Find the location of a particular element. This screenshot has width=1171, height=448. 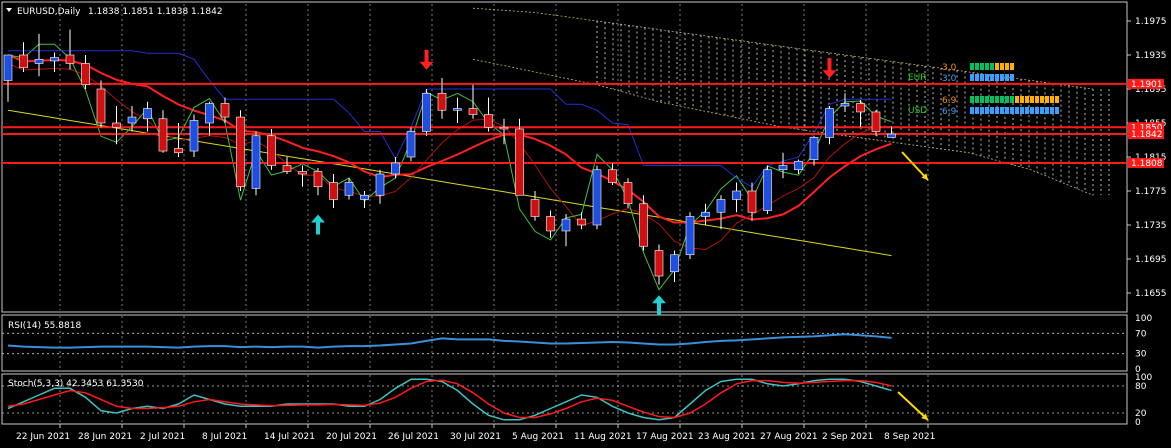

cloud-upper-edge is located at coordinates (783, 48).